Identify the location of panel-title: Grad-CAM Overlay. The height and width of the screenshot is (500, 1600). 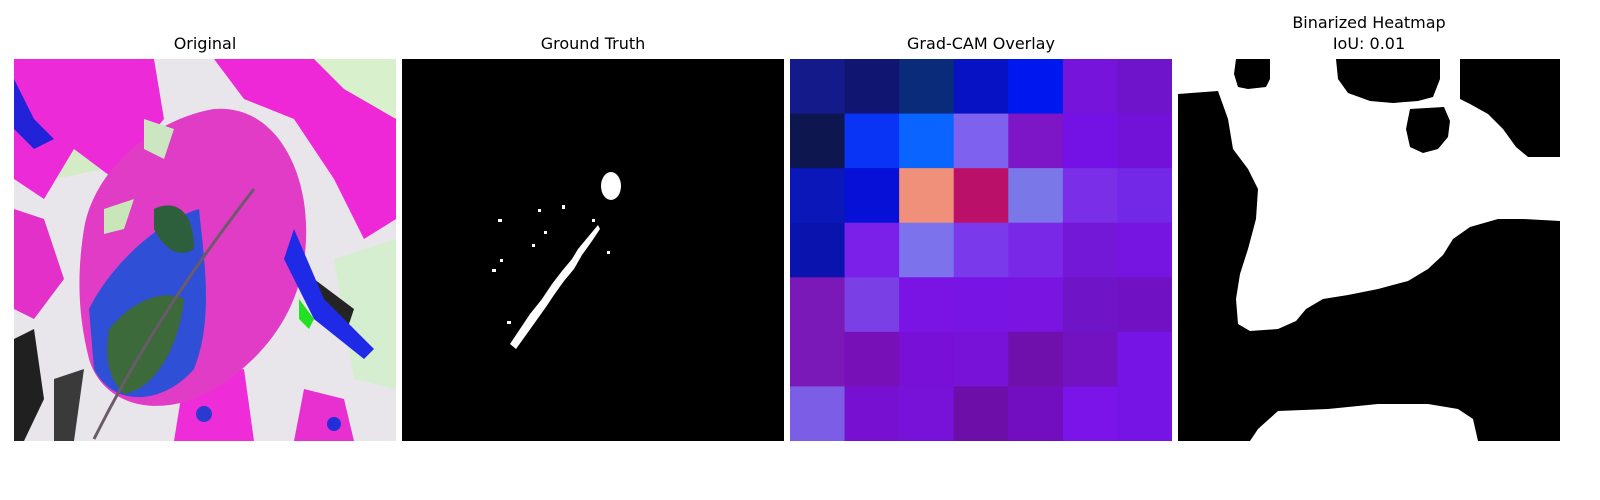
(981, 43).